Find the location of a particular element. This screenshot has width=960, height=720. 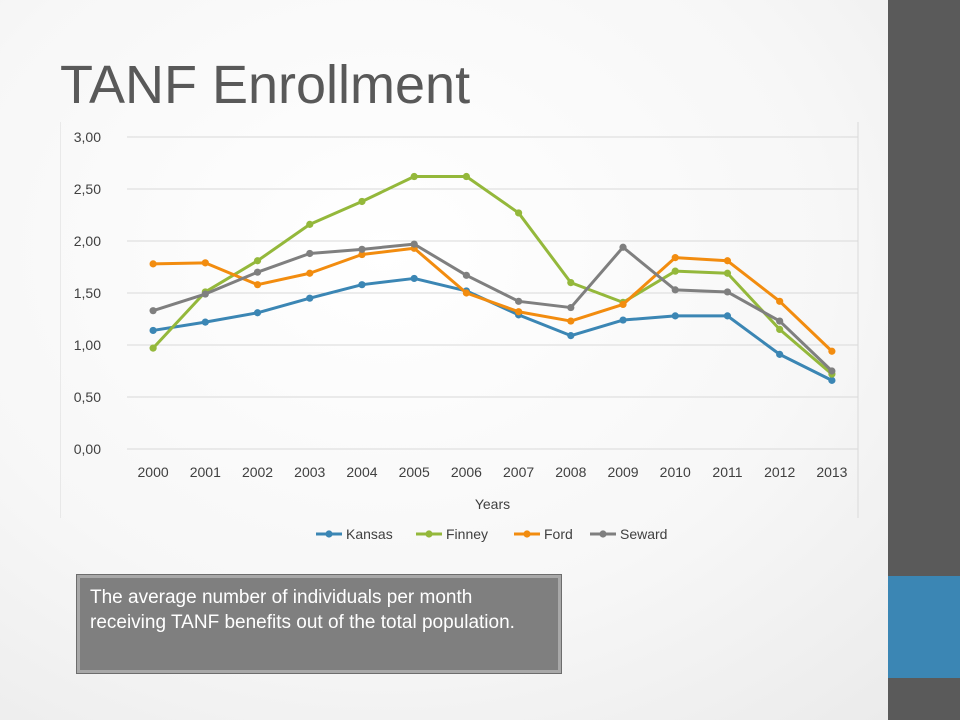

x-tick-label: 2007 is located at coordinates (518, 472).